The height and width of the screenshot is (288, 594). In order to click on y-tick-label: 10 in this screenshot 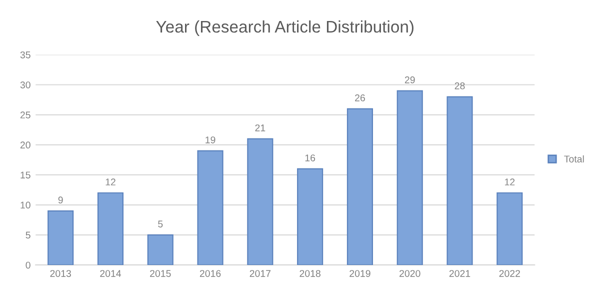, I will do `click(25, 205)`.